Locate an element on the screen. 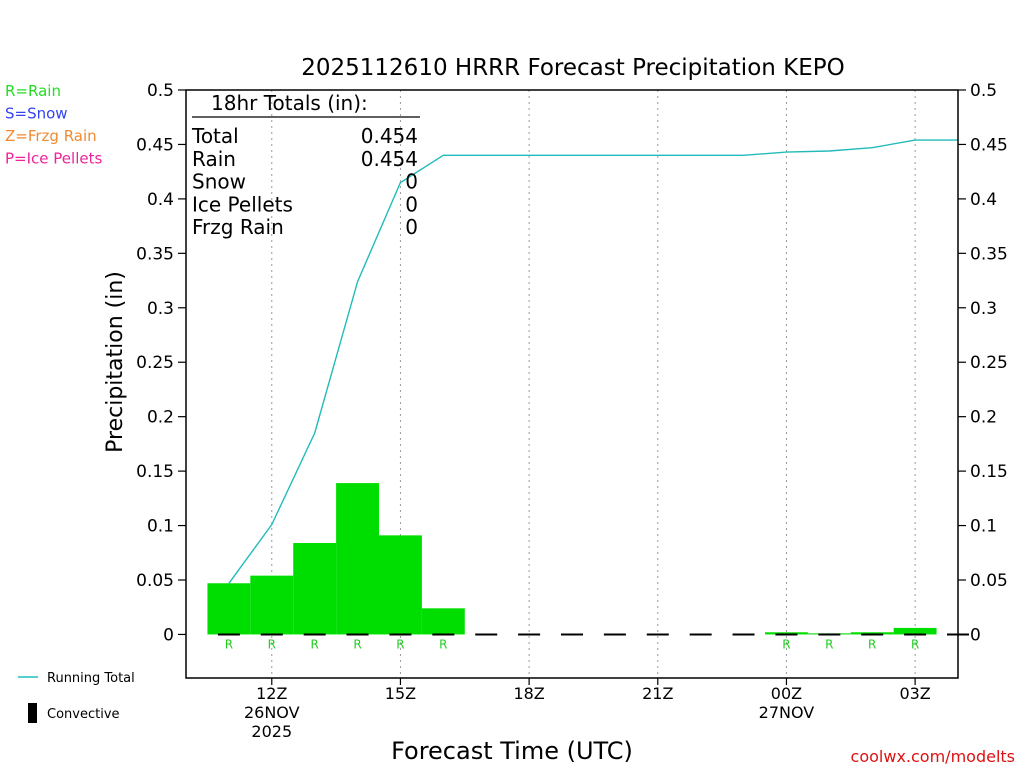  x-tick-label: 2025 is located at coordinates (271, 731).